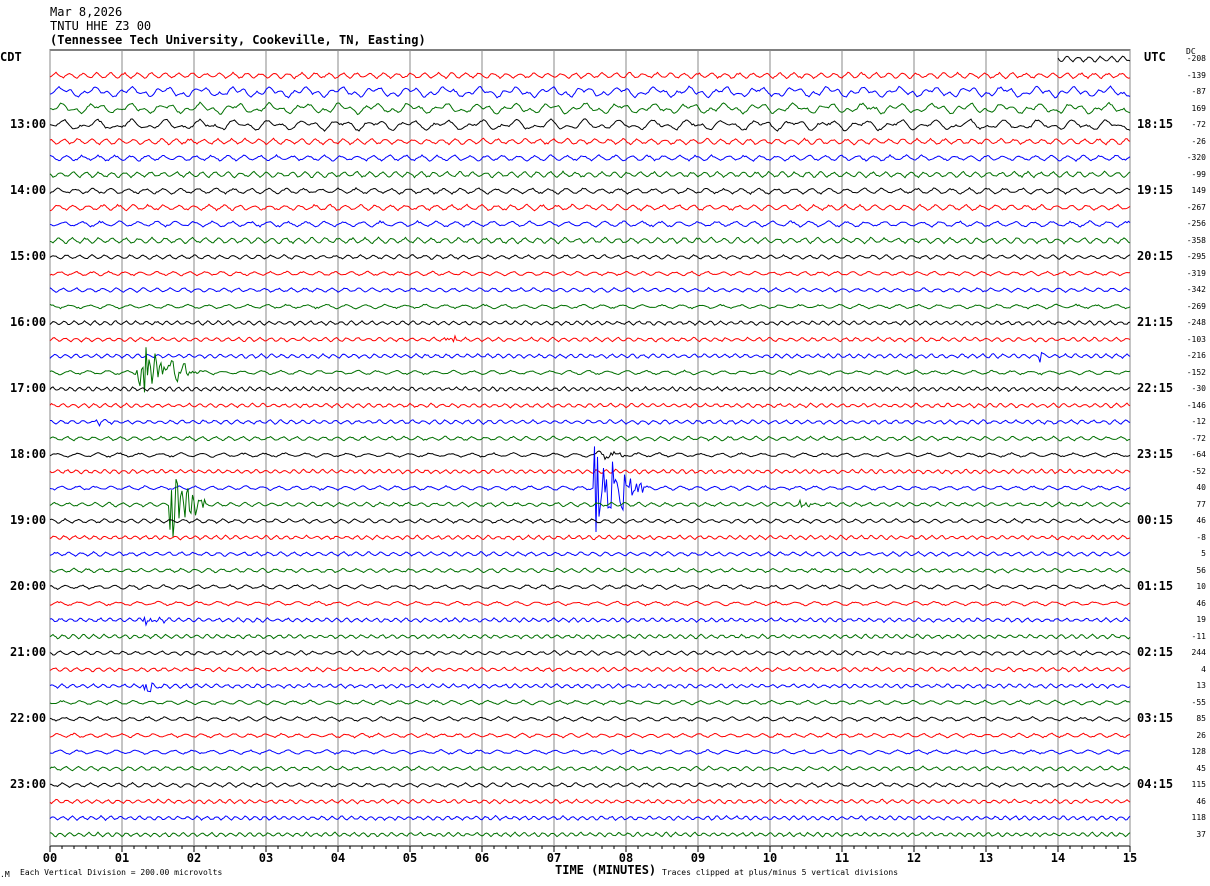 The width and height of the screenshot is (1210, 886). I want to click on dc-label: DC, so click(1191, 51).